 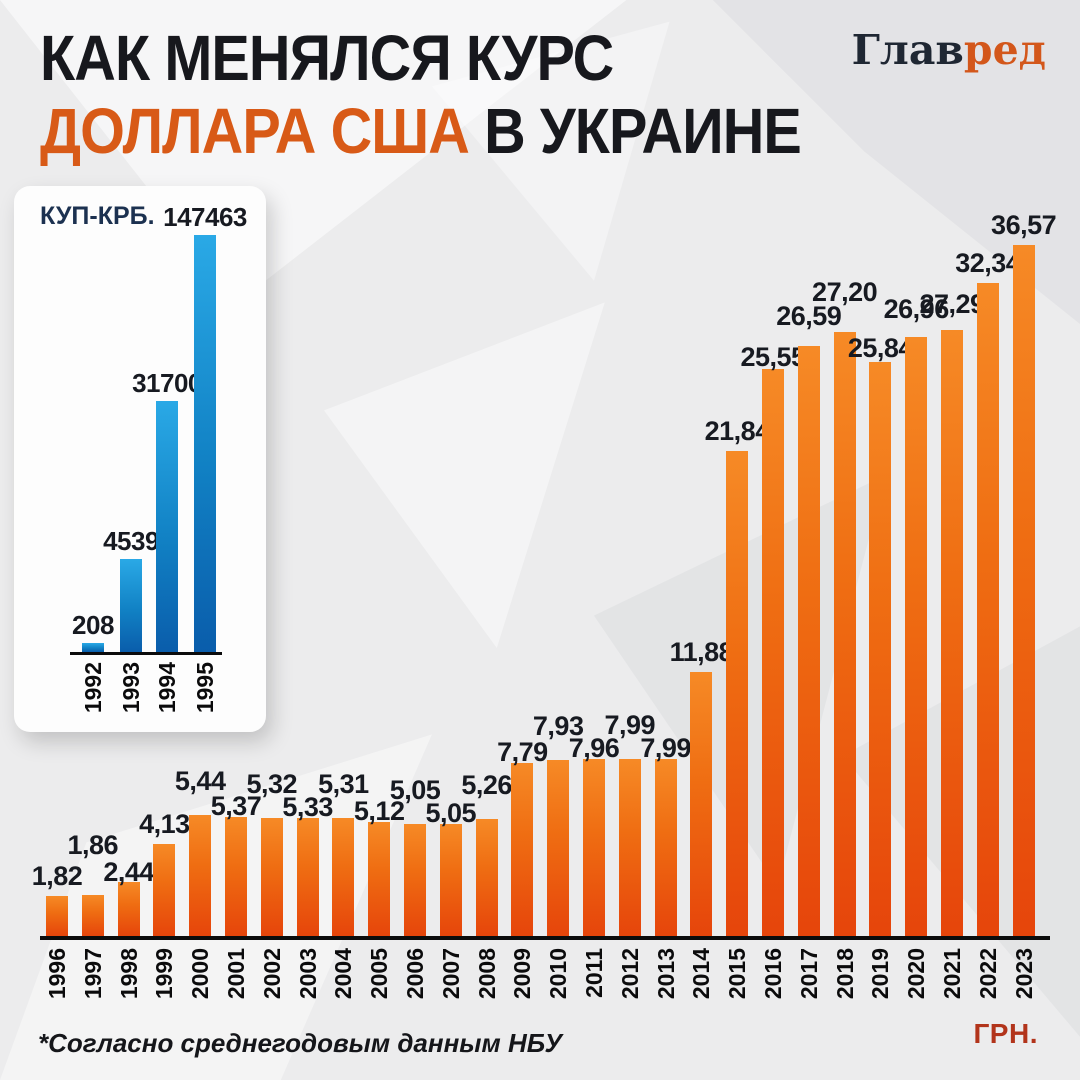 What do you see at coordinates (450, 974) in the screenshot?
I see `year-label-2007: 2007` at bounding box center [450, 974].